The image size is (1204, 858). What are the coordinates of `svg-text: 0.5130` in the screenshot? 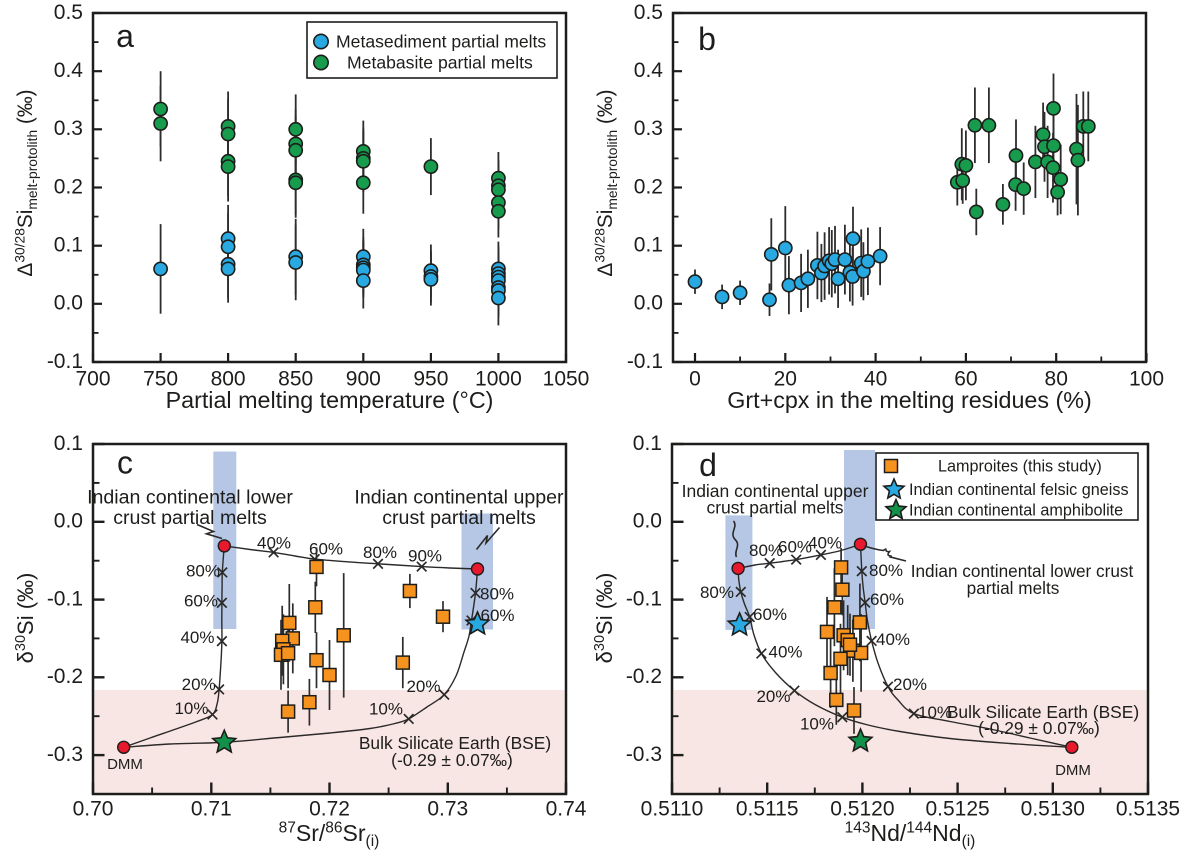 It's located at (1053, 809).